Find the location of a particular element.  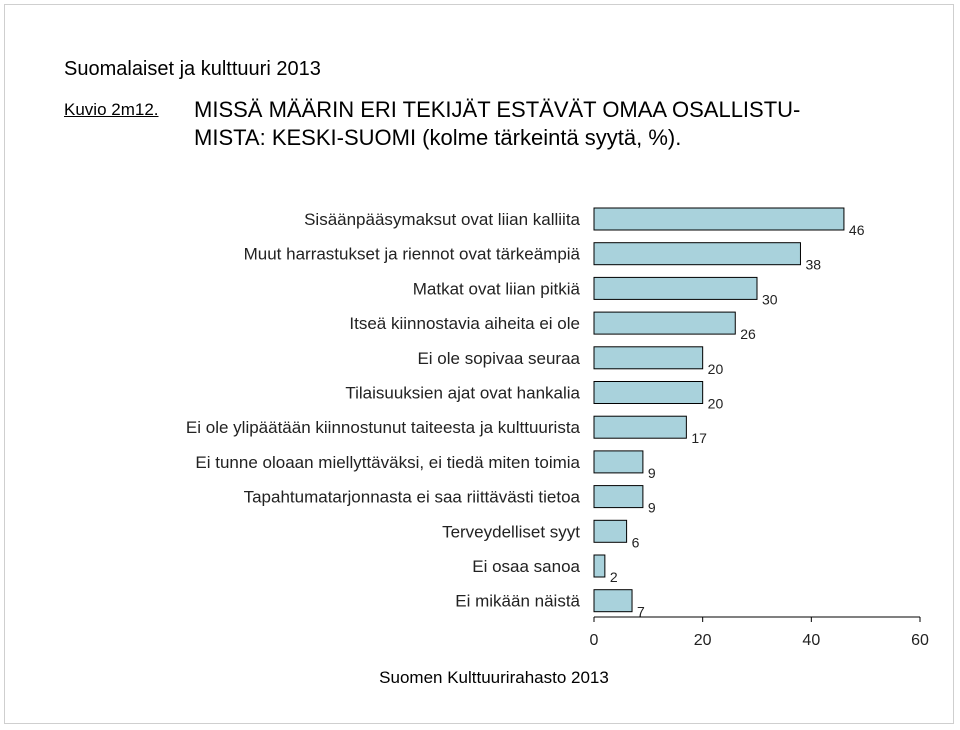

data-label: 17 is located at coordinates (699, 438).